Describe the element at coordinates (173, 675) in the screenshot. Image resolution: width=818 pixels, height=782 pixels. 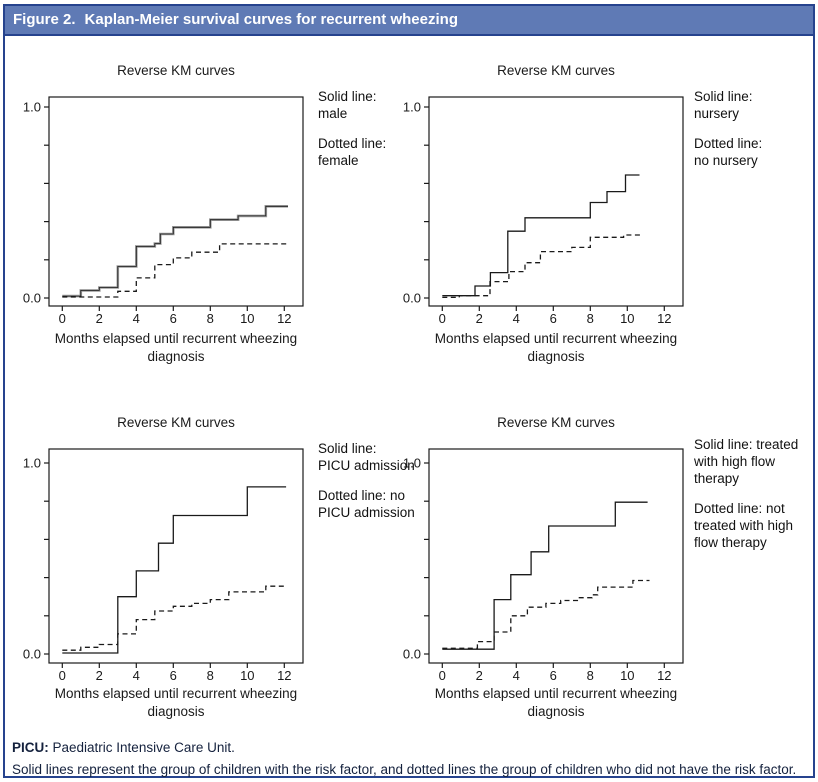
I see `picu-xtick-label: 6` at that location.